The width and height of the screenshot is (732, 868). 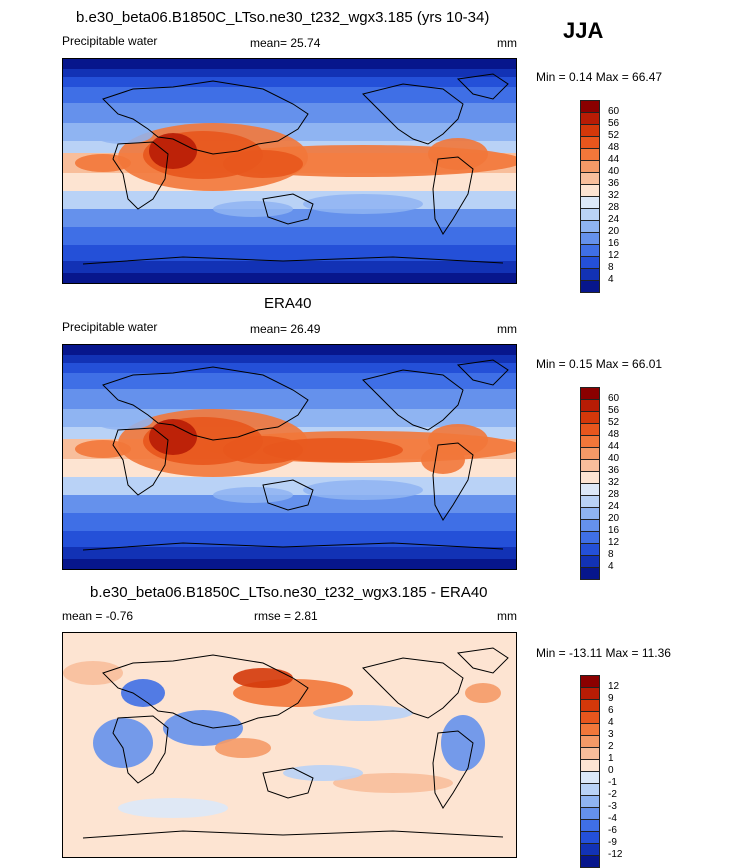 What do you see at coordinates (507, 329) in the screenshot?
I see `panel-2-units: mm` at bounding box center [507, 329].